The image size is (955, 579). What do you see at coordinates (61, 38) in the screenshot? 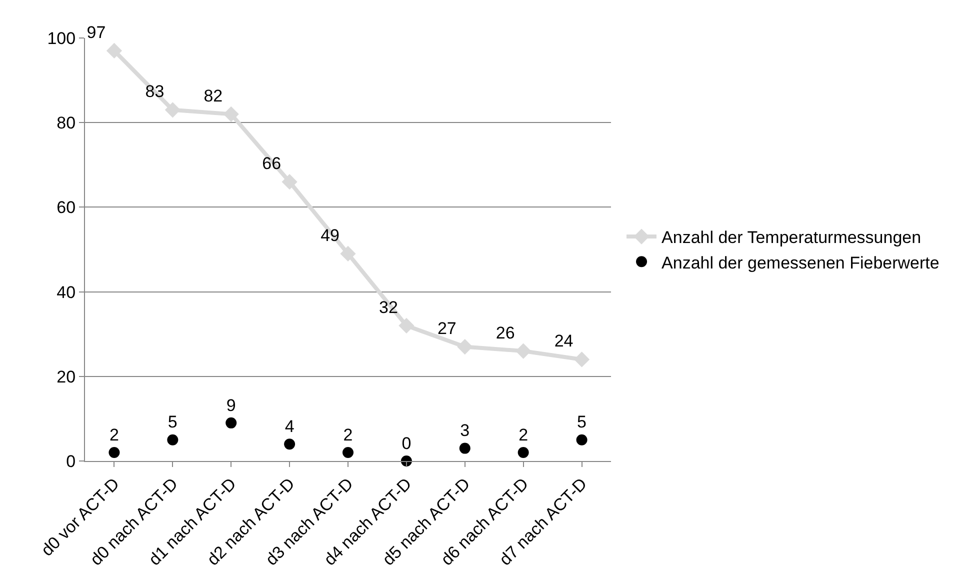
I see `y-tick-label: 100` at bounding box center [61, 38].